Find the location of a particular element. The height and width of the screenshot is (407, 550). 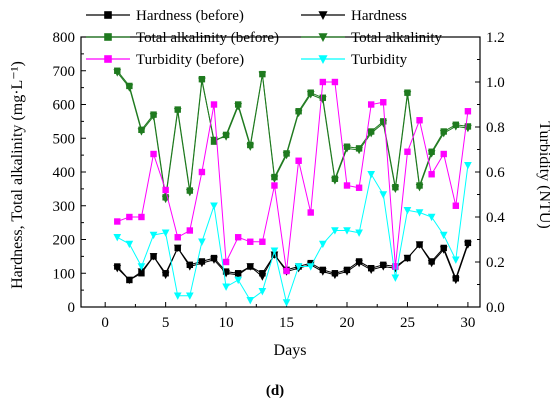

y-axis-right: 0.0 0.2 0.4 0.6 0.8 1.0 1.2 is located at coordinates (490, 173).